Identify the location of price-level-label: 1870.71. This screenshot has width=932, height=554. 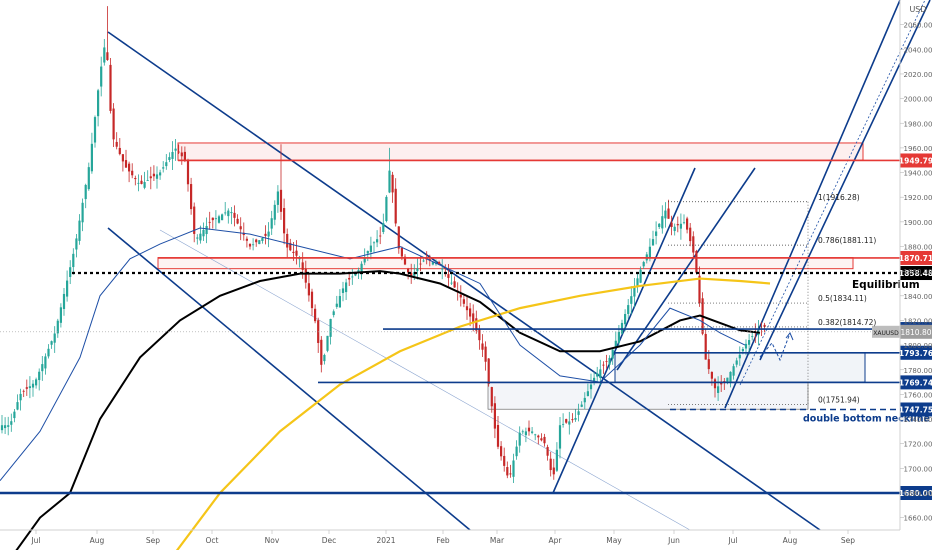
(915, 258).